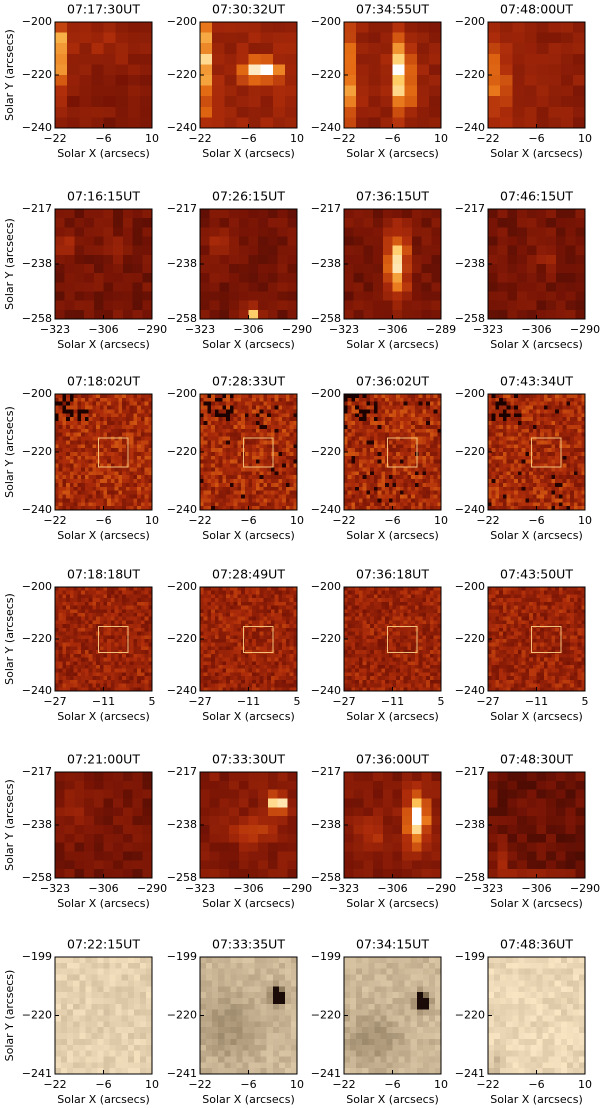 The width and height of the screenshot is (600, 1108). Describe the element at coordinates (103, 344) in the screenshot. I see `x-axis-label: Solar X (arcsecs)` at that location.